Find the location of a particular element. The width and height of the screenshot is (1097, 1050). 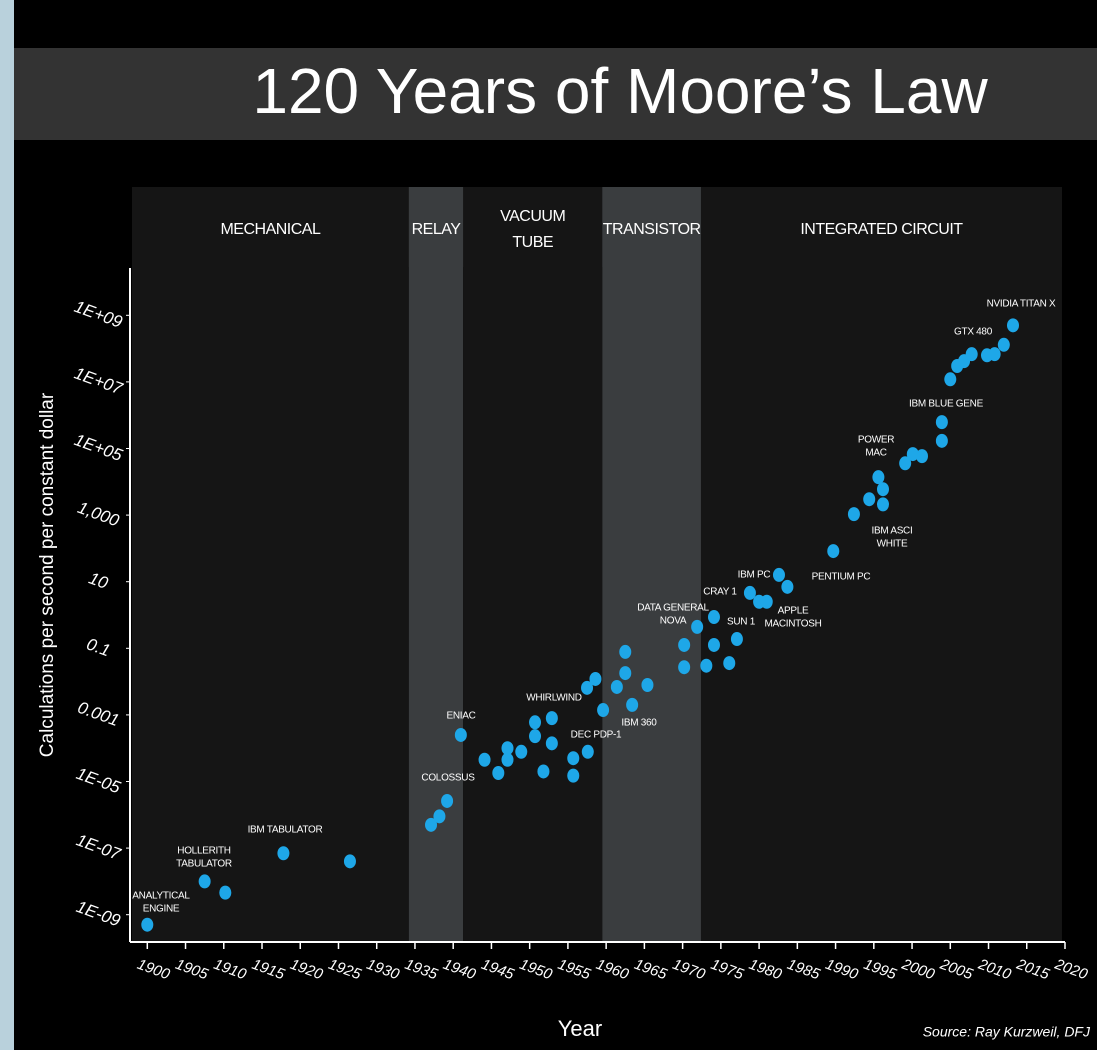

y-tick-label: 1E-05 is located at coordinates (99, 781).